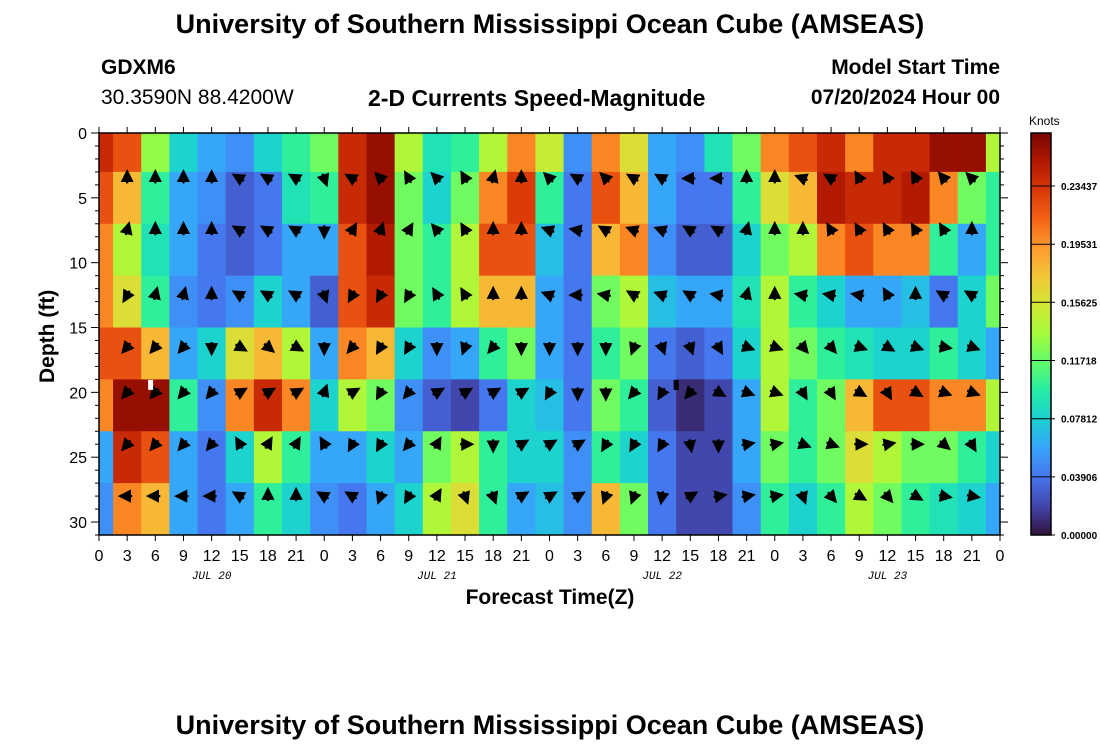 This screenshot has height=750, width=1100. I want to click on model-start-label: Model Start Time, so click(915, 67).